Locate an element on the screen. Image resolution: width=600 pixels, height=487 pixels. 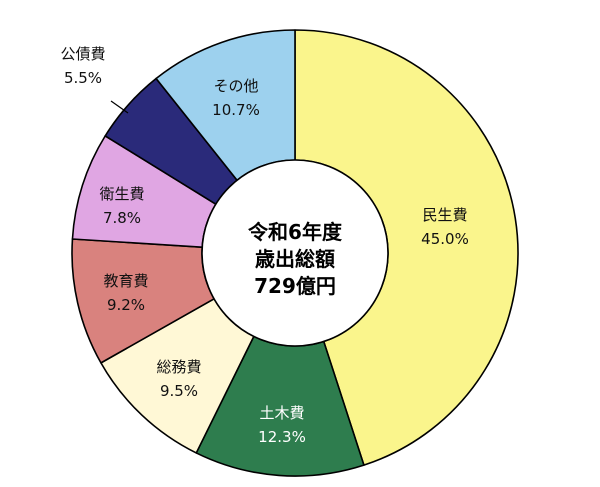
slice-label-公債費: 公債費 is located at coordinates (82, 54).